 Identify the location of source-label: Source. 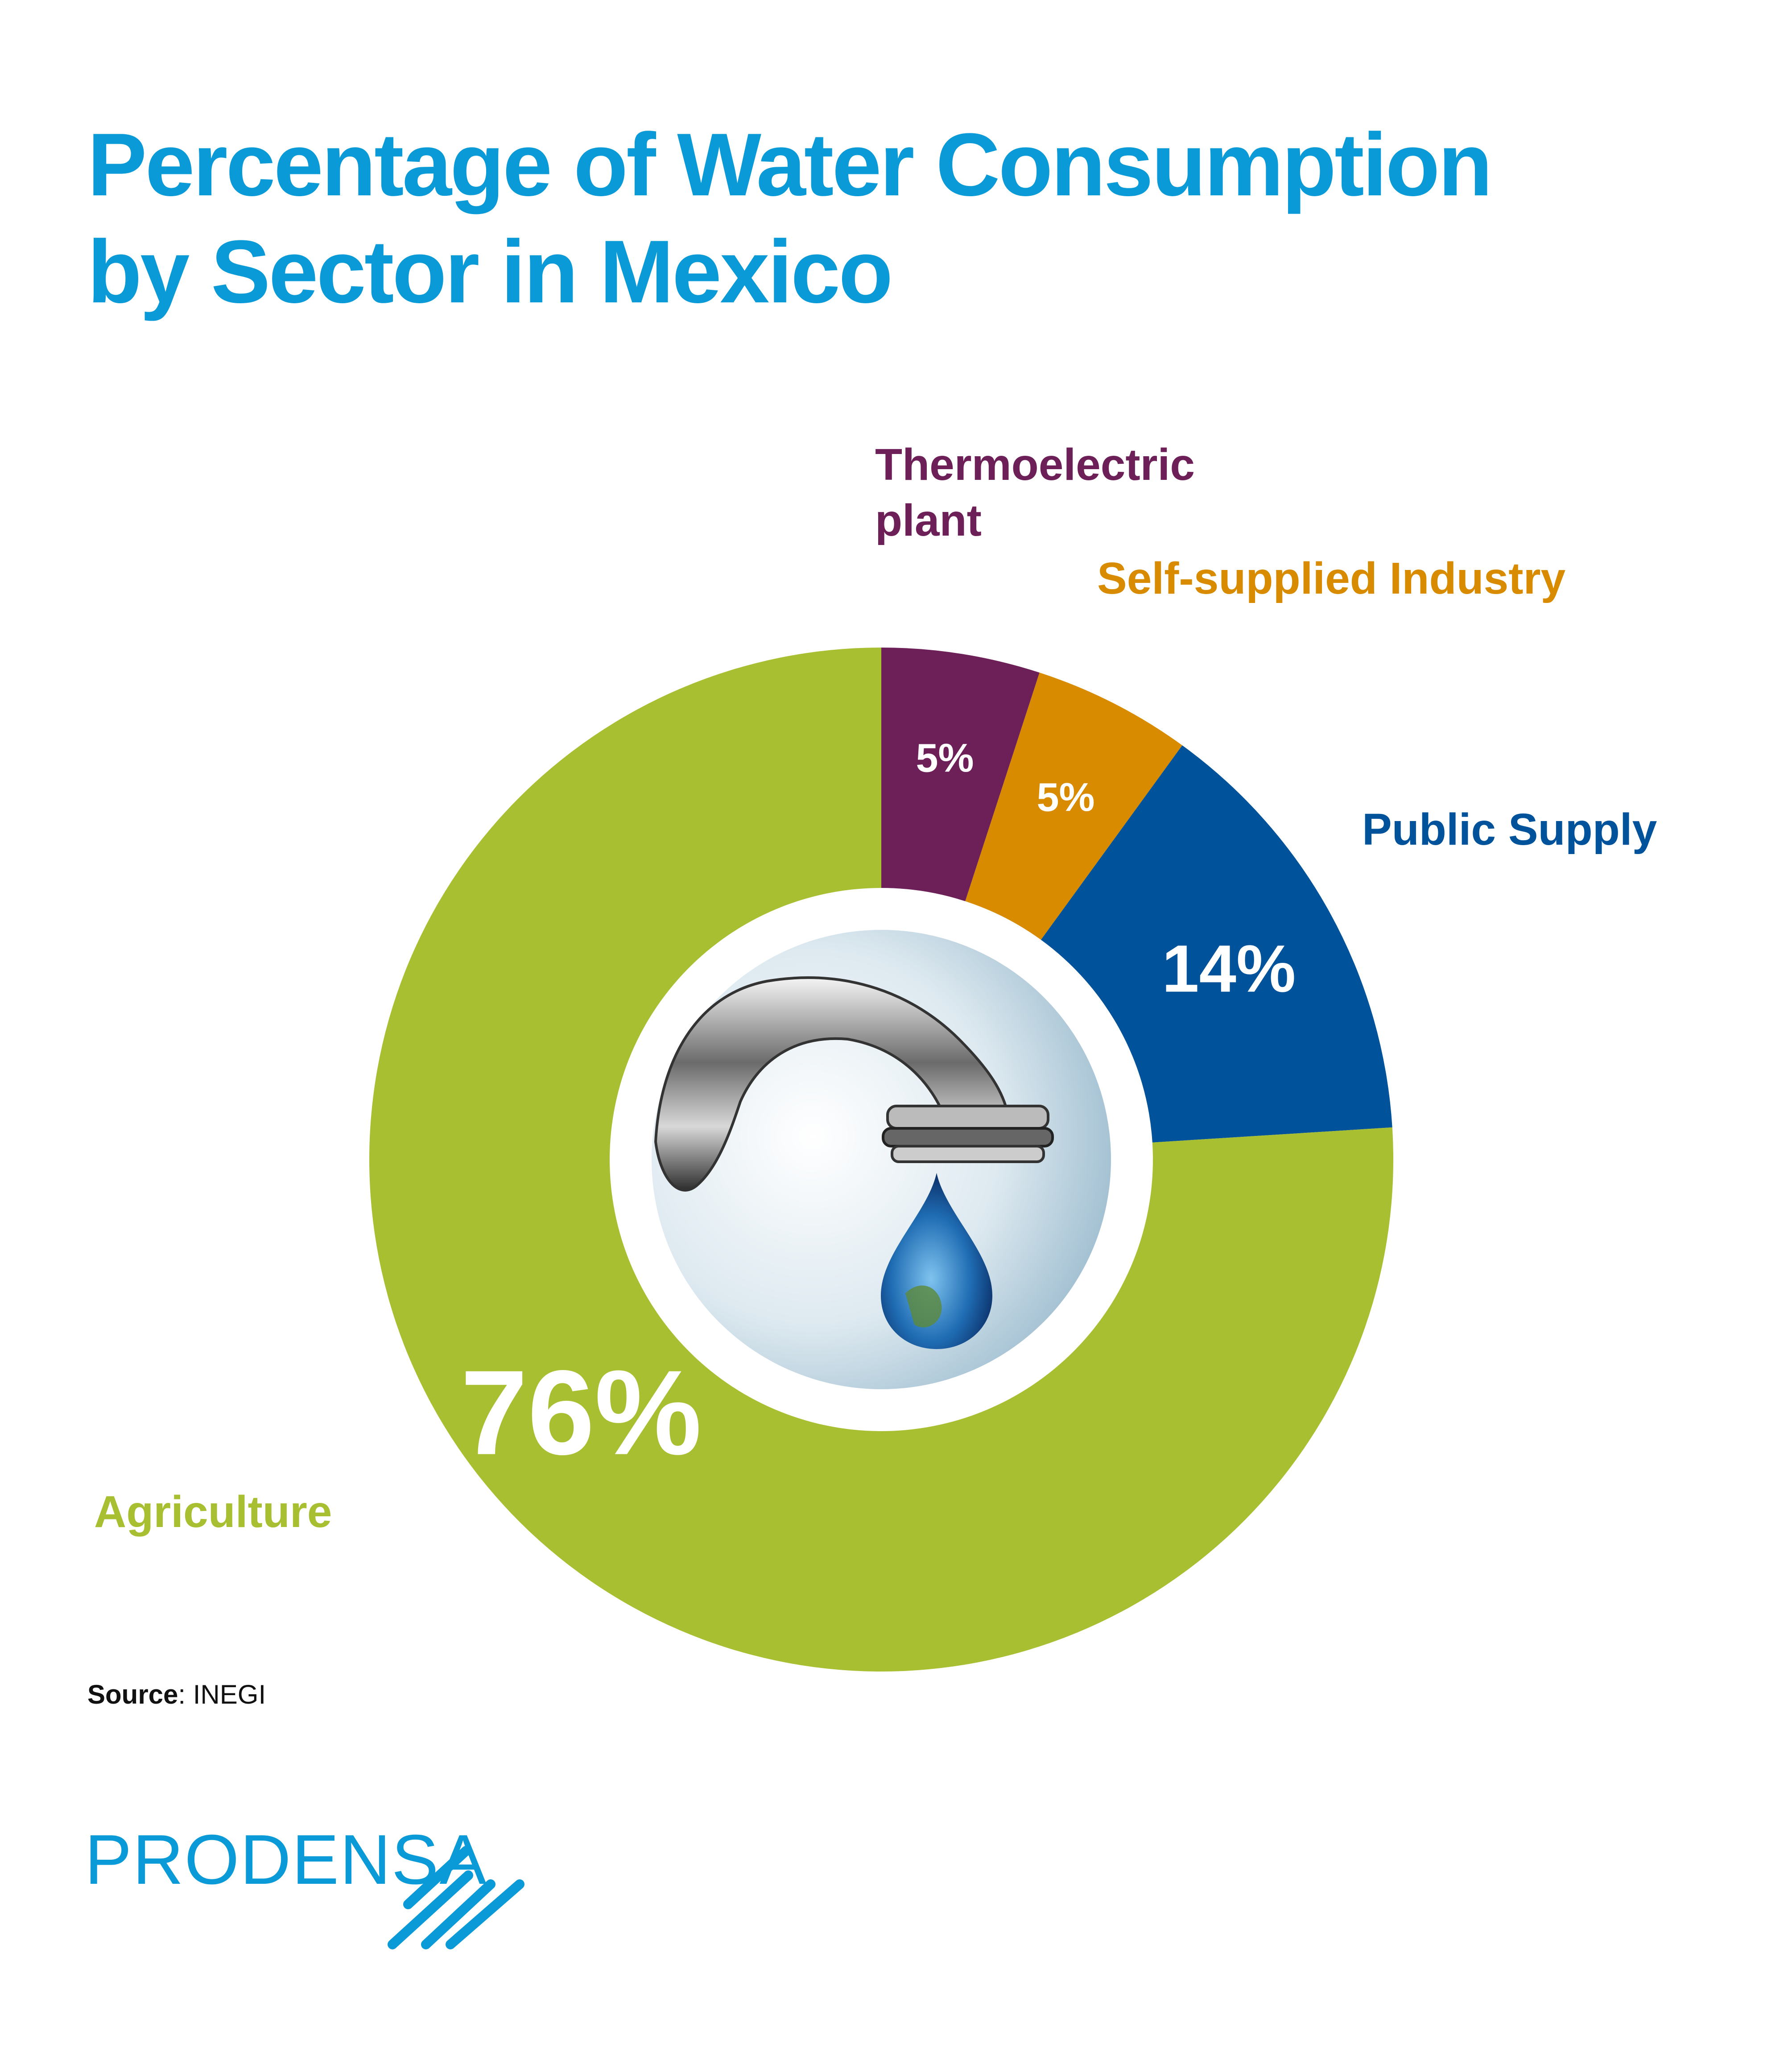
(132, 1694).